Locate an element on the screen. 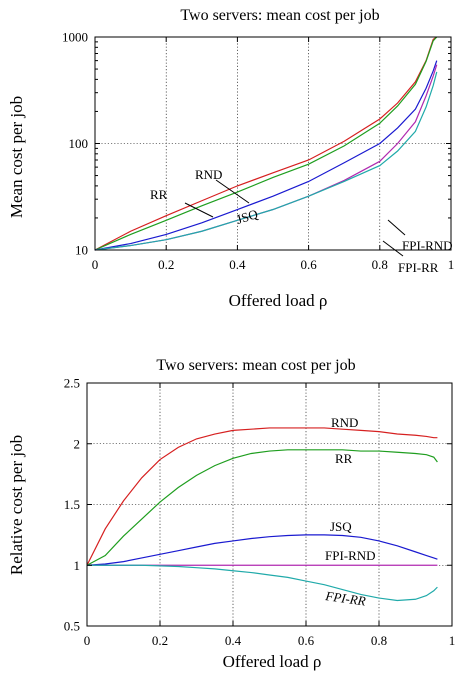  top-chart-leader-rnd is located at coordinates (232, 191).